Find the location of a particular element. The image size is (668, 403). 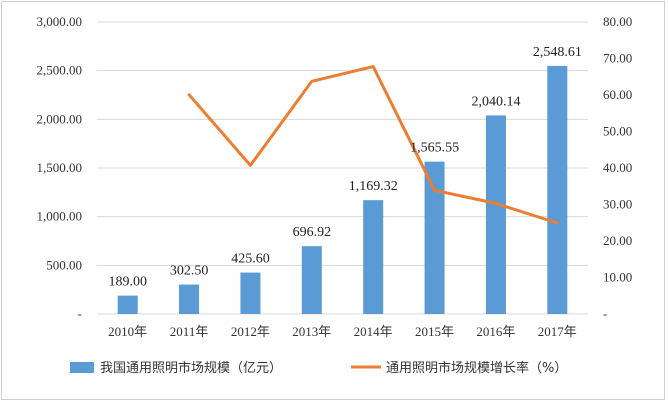

x-tick-label: 2011年 is located at coordinates (189, 331).